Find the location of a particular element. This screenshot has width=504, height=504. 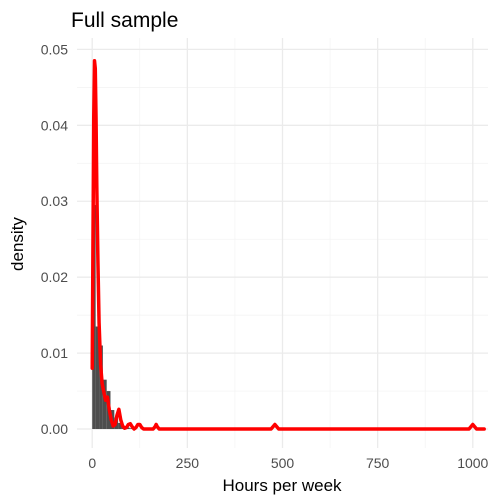

y-tick-label: 0.02 is located at coordinates (54, 277).